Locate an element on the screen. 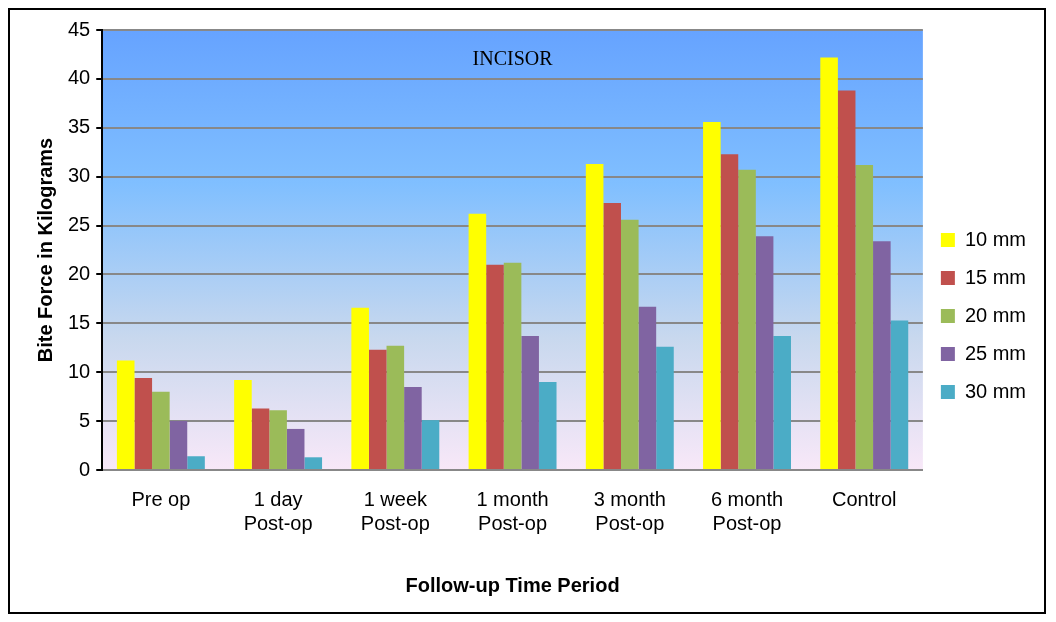  y-tick-label: 10 is located at coordinates (79, 370).